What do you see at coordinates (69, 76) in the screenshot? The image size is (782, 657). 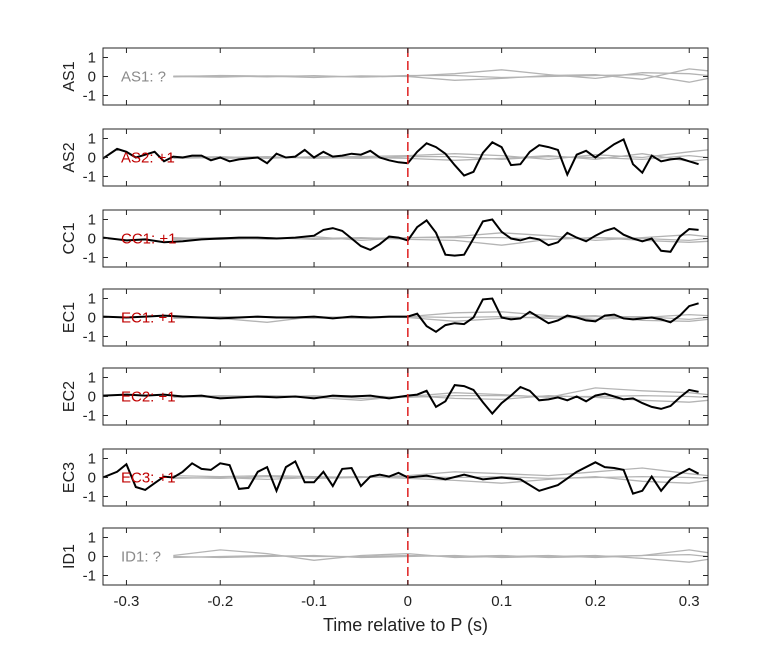 I see `y-axis-label: AS1` at bounding box center [69, 76].